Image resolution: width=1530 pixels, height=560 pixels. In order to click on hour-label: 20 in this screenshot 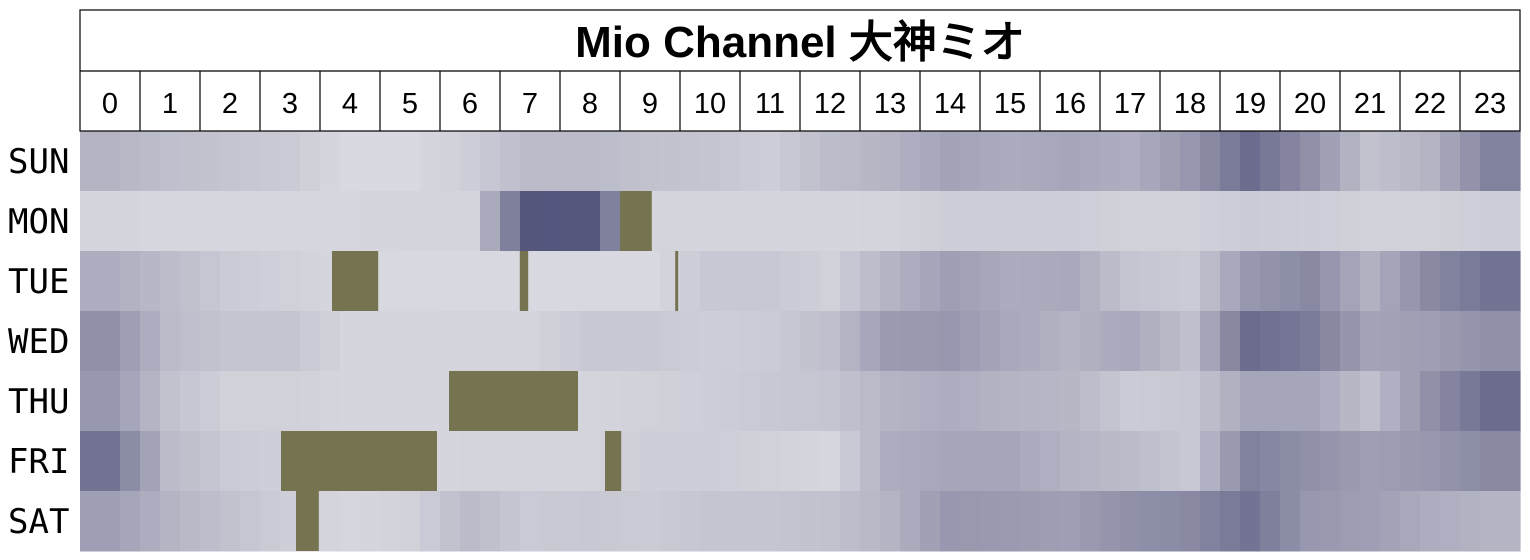, I will do `click(1310, 104)`.